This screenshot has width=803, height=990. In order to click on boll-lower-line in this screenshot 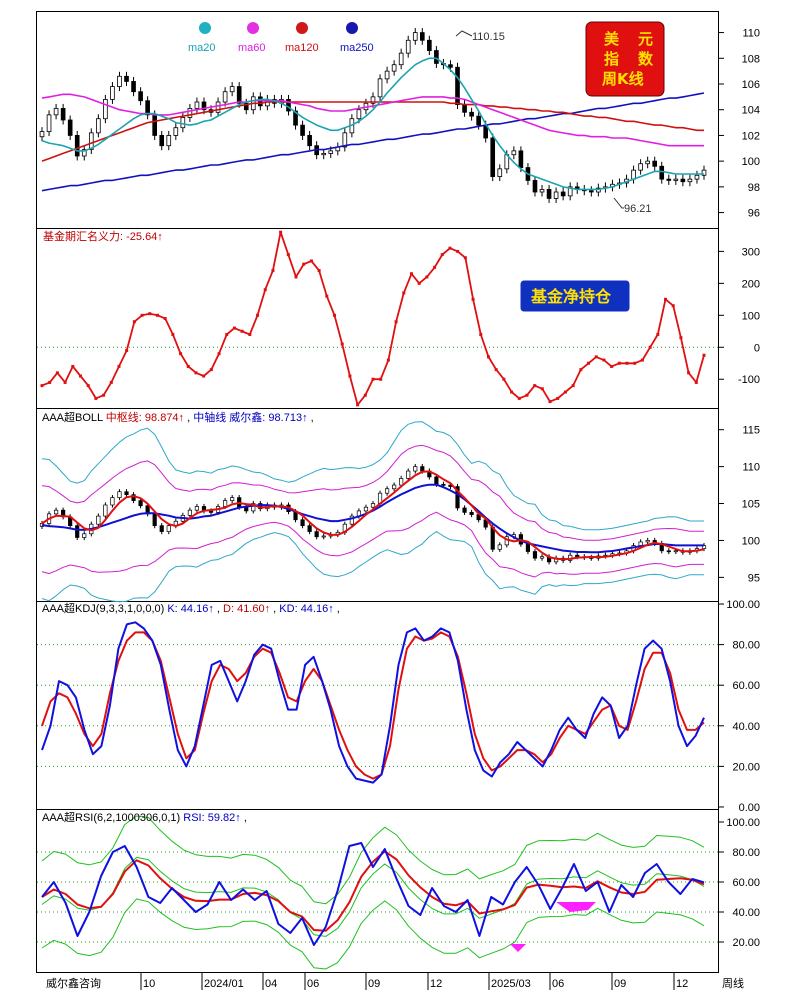, I will do `click(372, 544)`.